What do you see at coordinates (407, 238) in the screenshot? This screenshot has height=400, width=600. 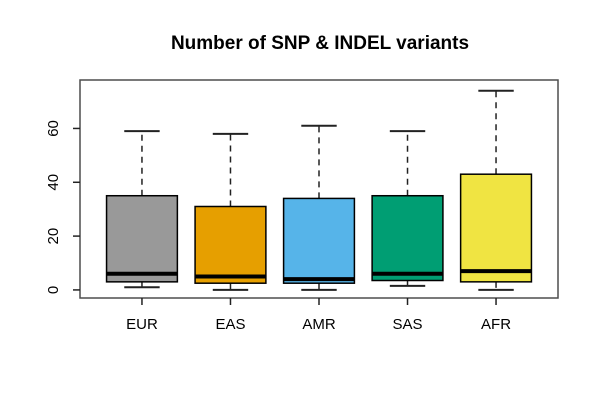 I see `iqr-box-sas` at bounding box center [407, 238].